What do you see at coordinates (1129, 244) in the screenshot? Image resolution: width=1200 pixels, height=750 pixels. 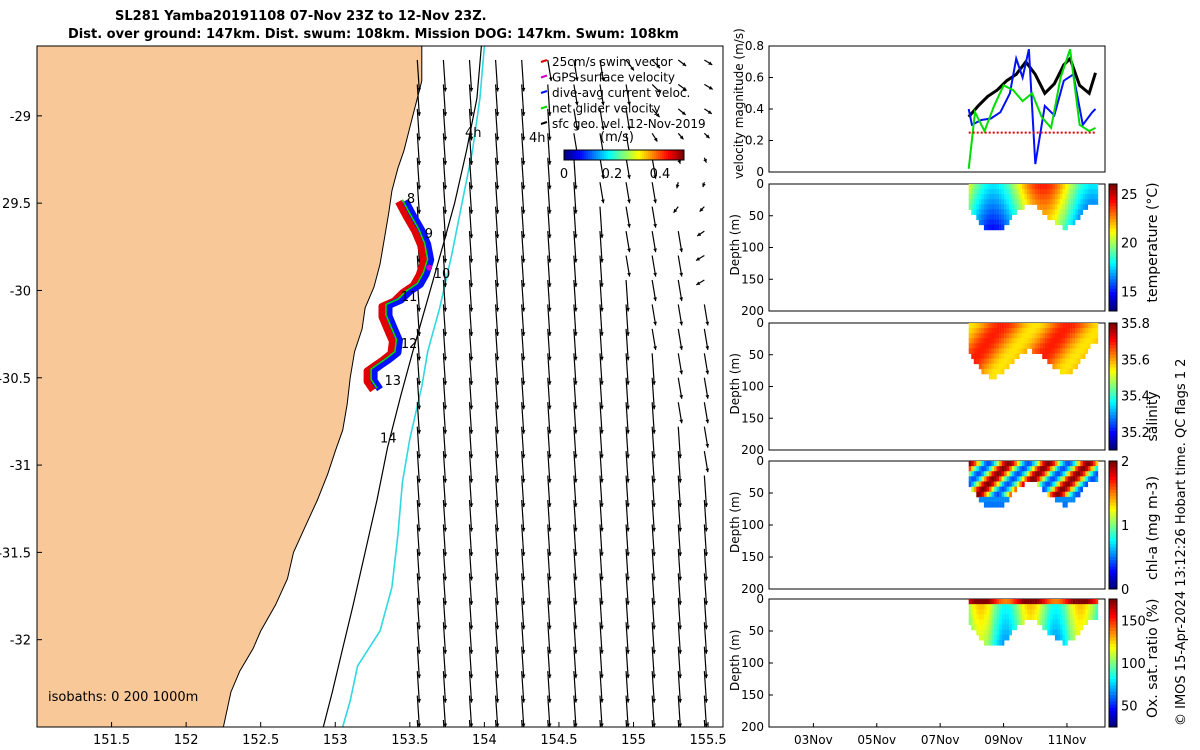 I see `colorbar-tick: 20` at bounding box center [1129, 244].